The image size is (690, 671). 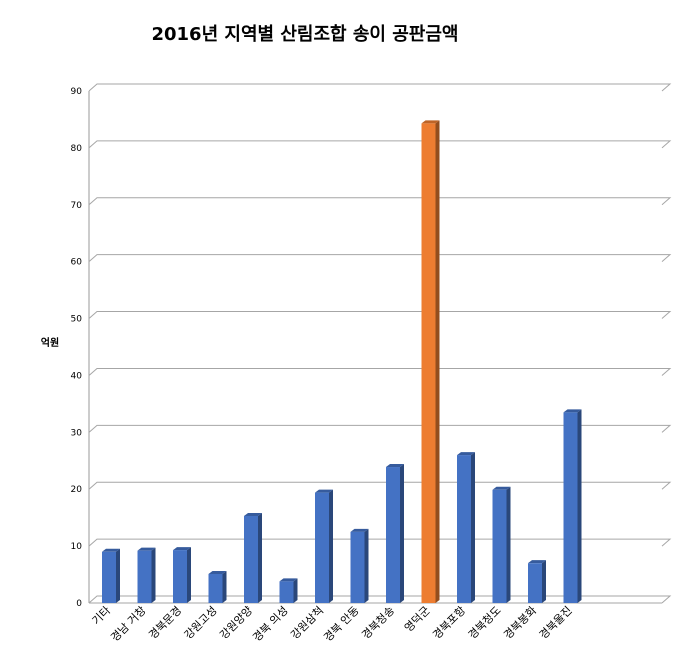 I want to click on y-tick-label: 70, so click(x=77, y=206).